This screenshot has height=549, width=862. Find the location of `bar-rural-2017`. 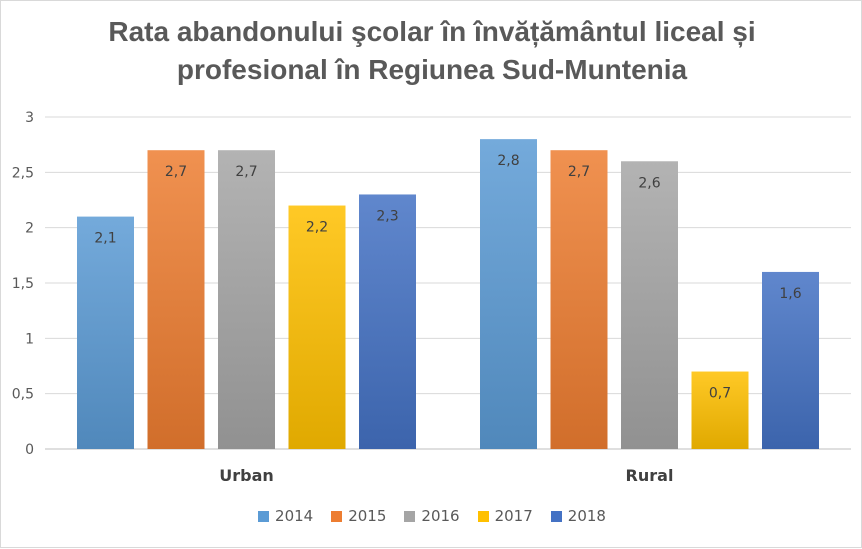

bar-rural-2017 is located at coordinates (720, 410).